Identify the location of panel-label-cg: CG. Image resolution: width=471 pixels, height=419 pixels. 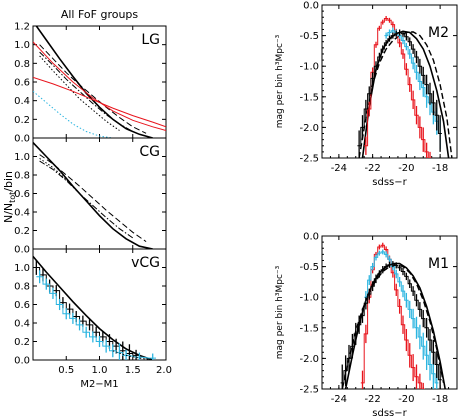
(149, 152).